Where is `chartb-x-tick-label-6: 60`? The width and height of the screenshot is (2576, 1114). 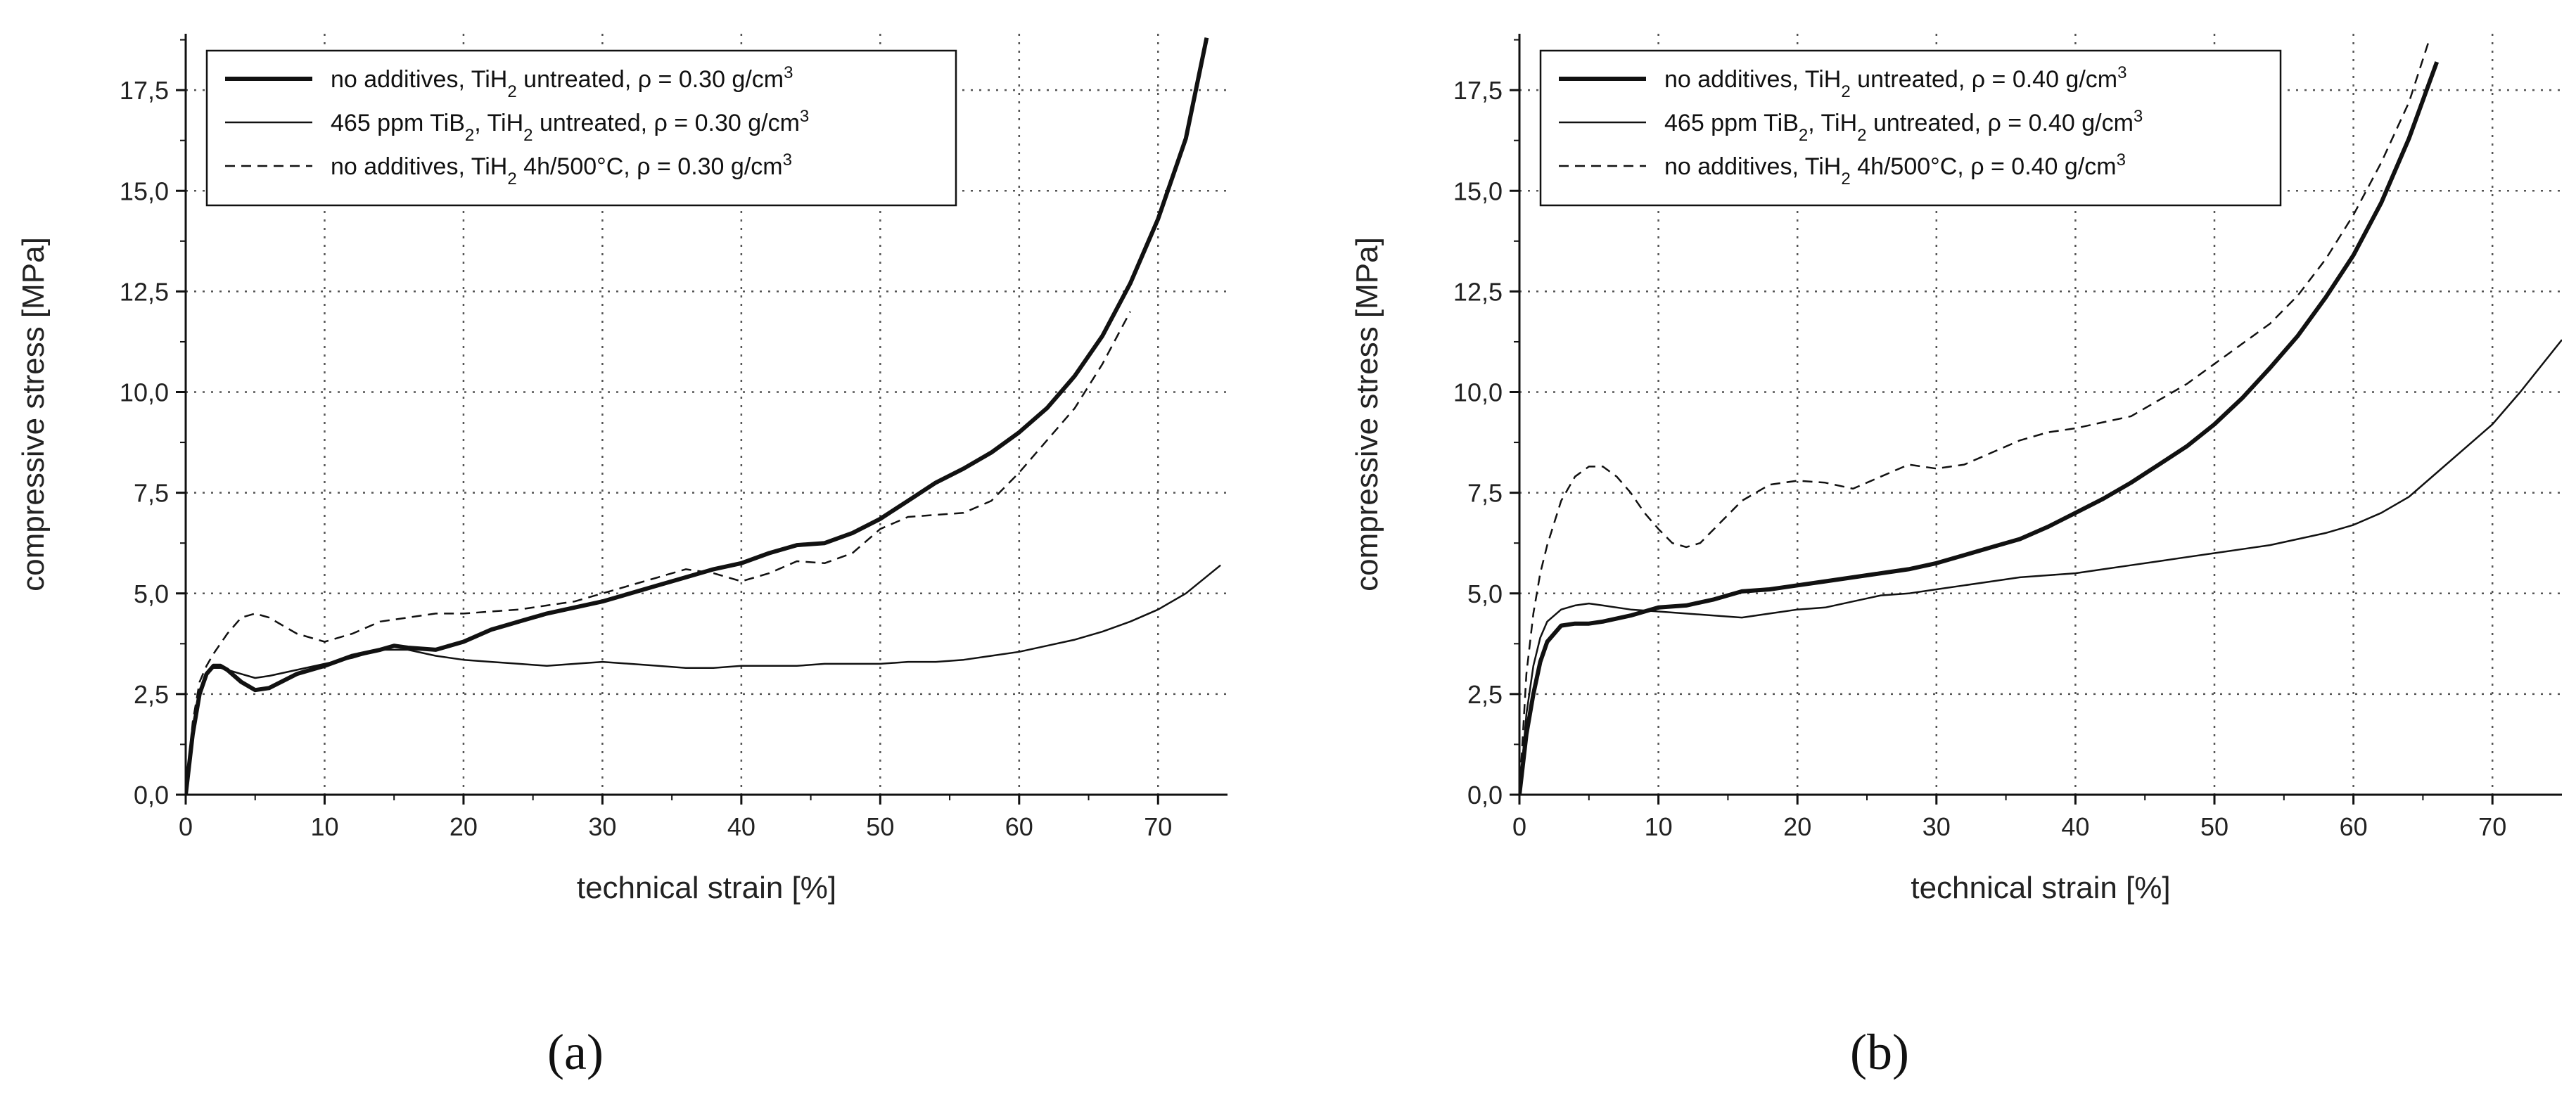
chartb-x-tick-label-6: 60 is located at coordinates (2354, 826).